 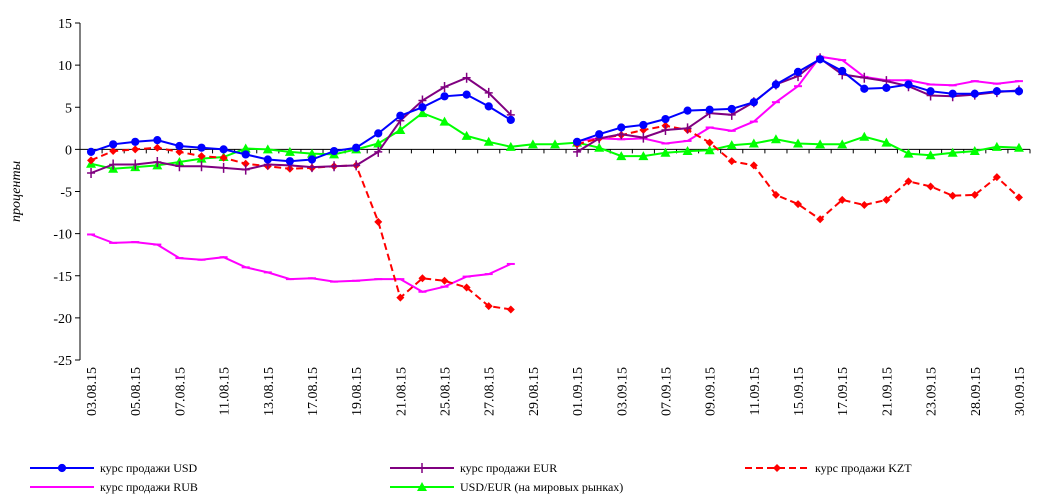 What do you see at coordinates (68, 108) in the screenshot?
I see `y-tick-label: 5` at bounding box center [68, 108].